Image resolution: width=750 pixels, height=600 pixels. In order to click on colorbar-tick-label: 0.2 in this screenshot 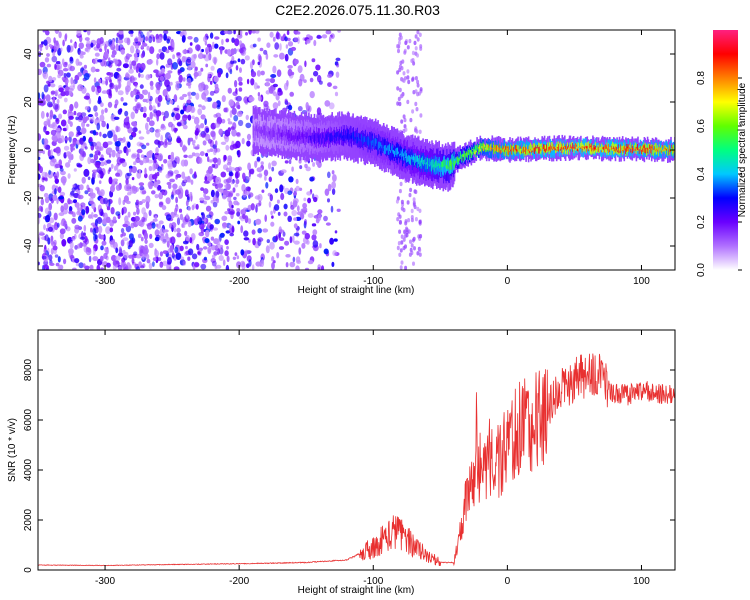, I will do `click(701, 222)`.